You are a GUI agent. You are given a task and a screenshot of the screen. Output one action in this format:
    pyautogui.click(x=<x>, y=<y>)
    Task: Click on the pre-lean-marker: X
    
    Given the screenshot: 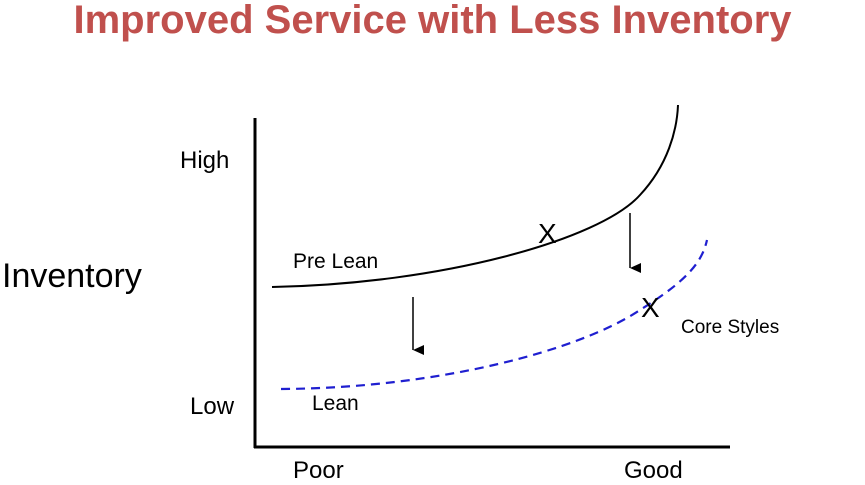 What is the action you would take?
    pyautogui.click(x=547, y=233)
    